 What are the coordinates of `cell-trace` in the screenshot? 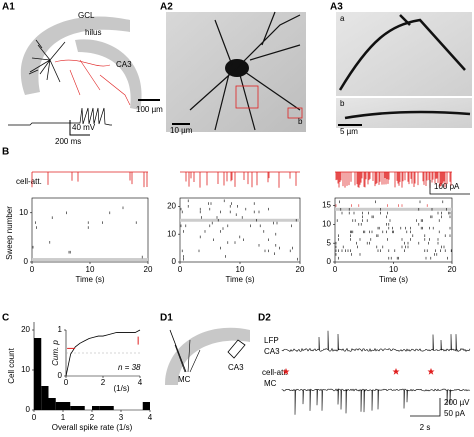 It's located at (376, 401).